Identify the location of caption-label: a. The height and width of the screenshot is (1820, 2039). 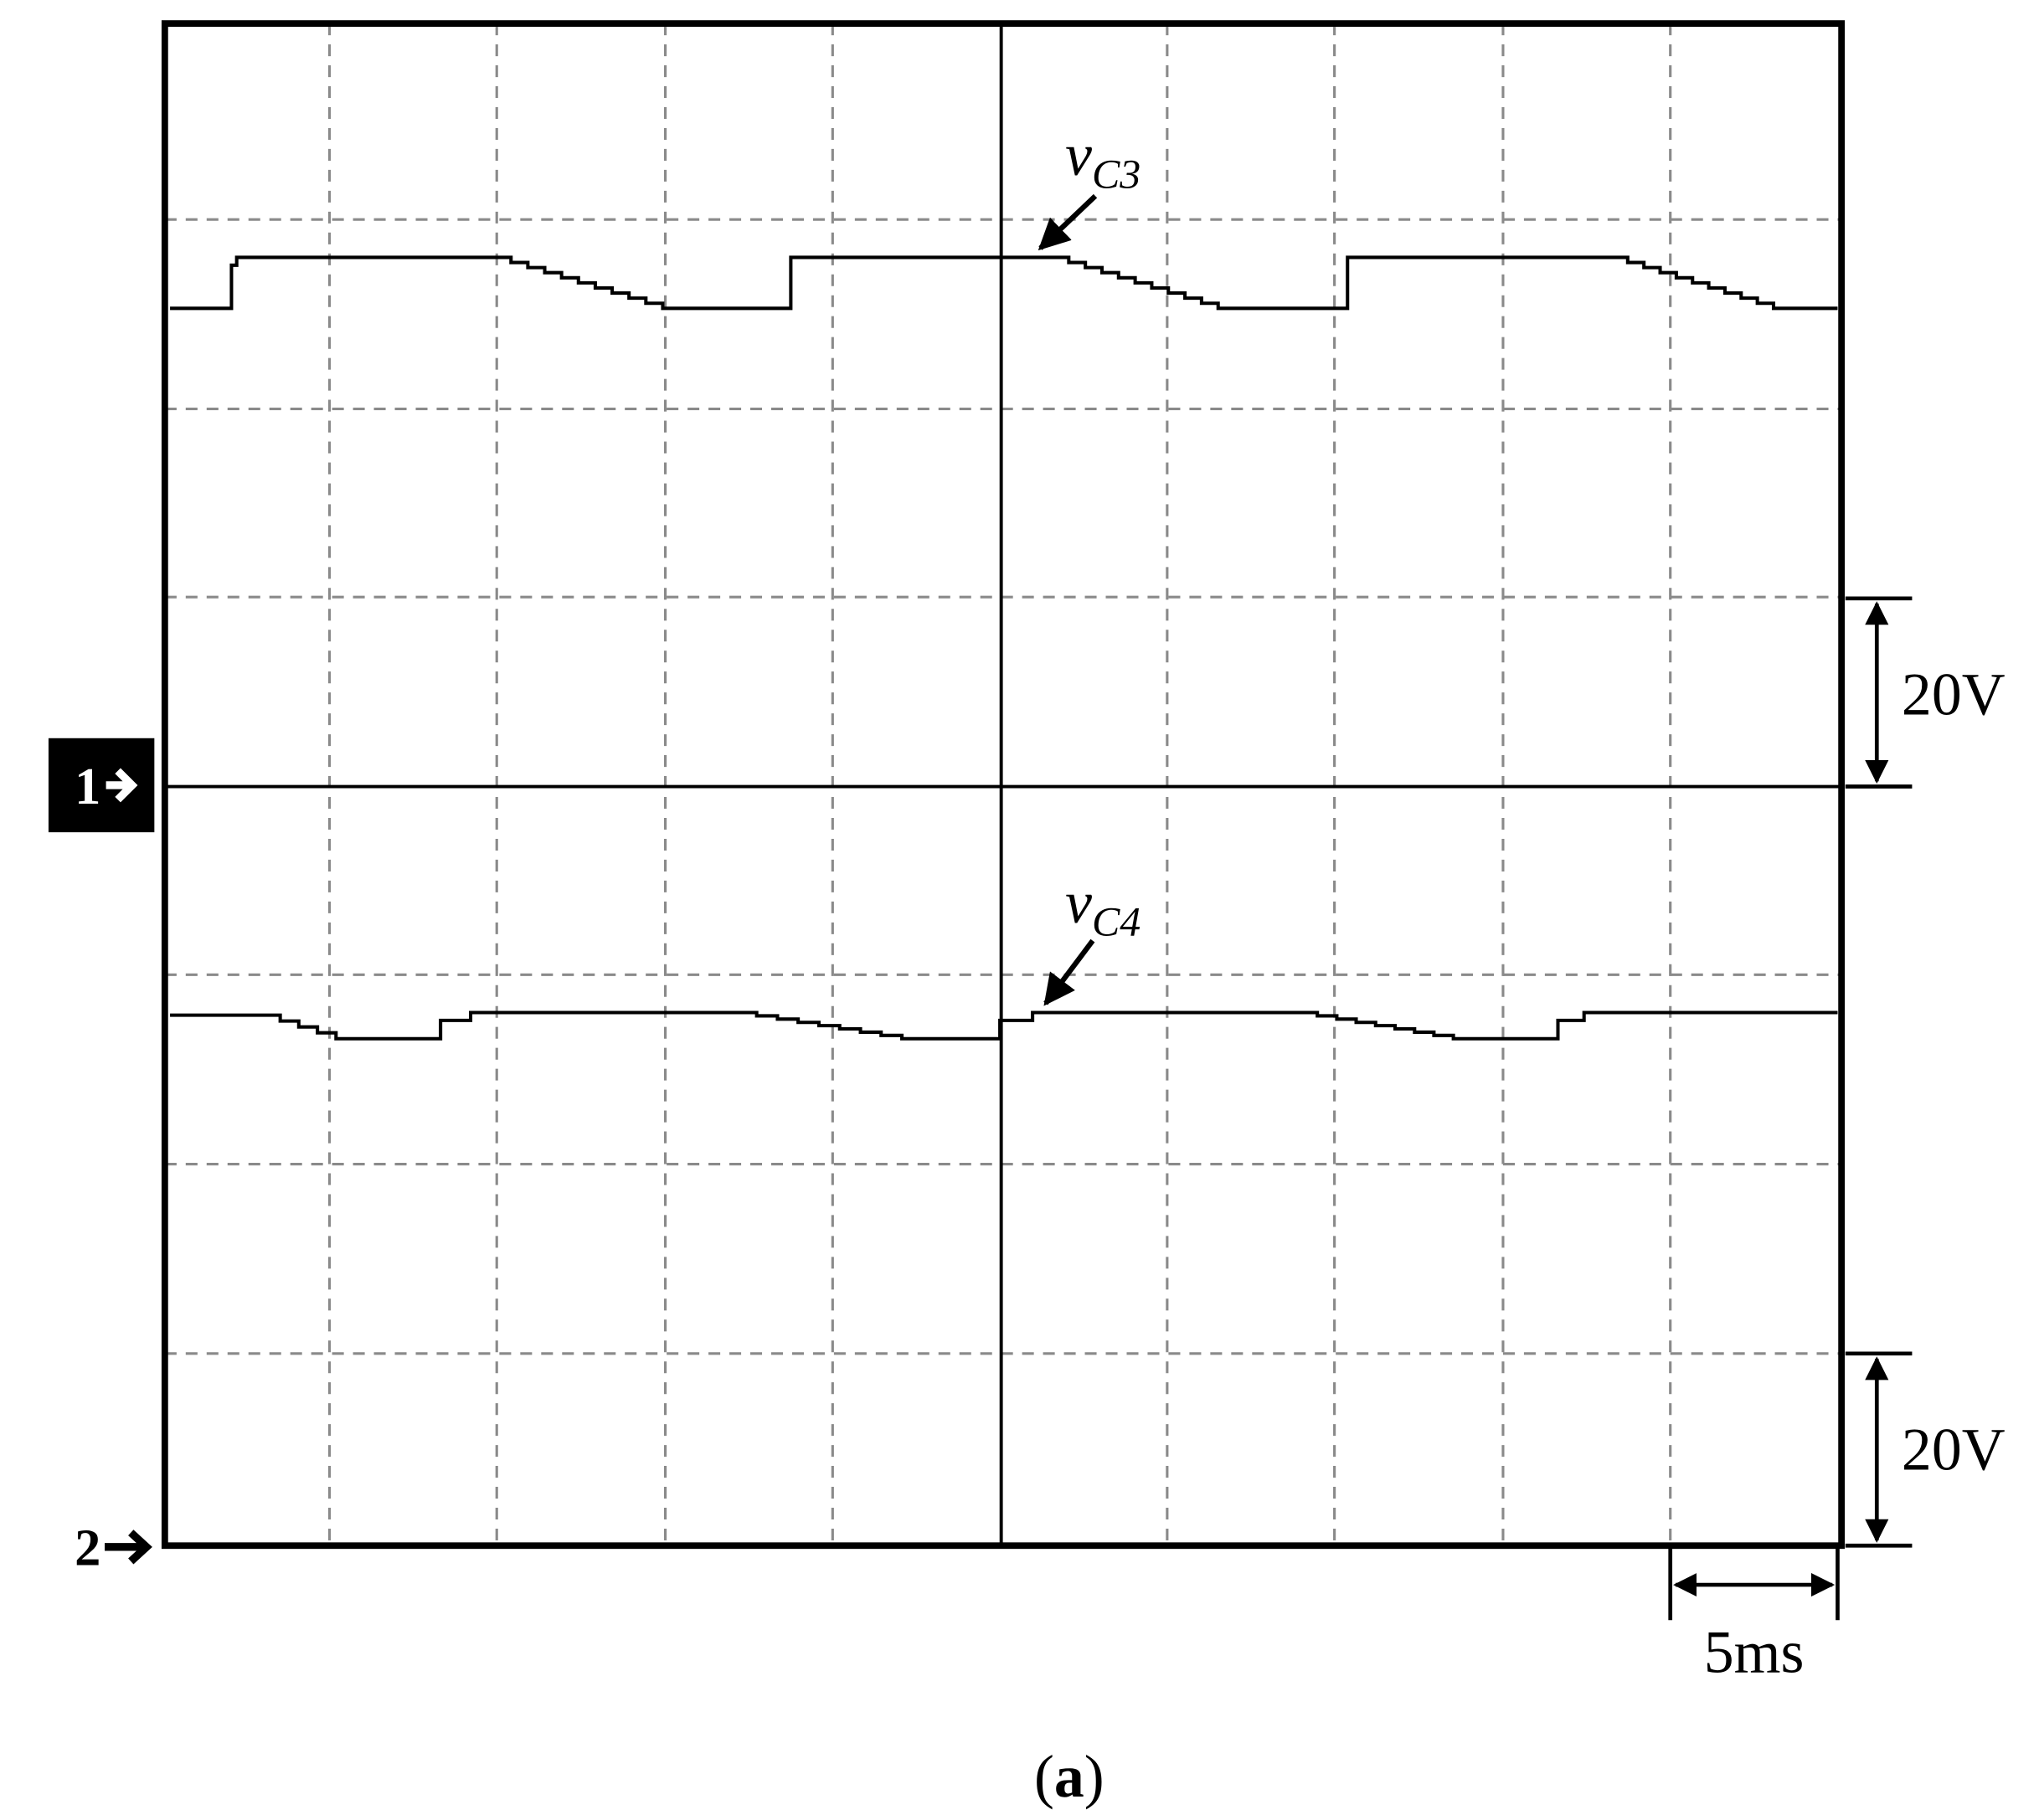
(1069, 1776).